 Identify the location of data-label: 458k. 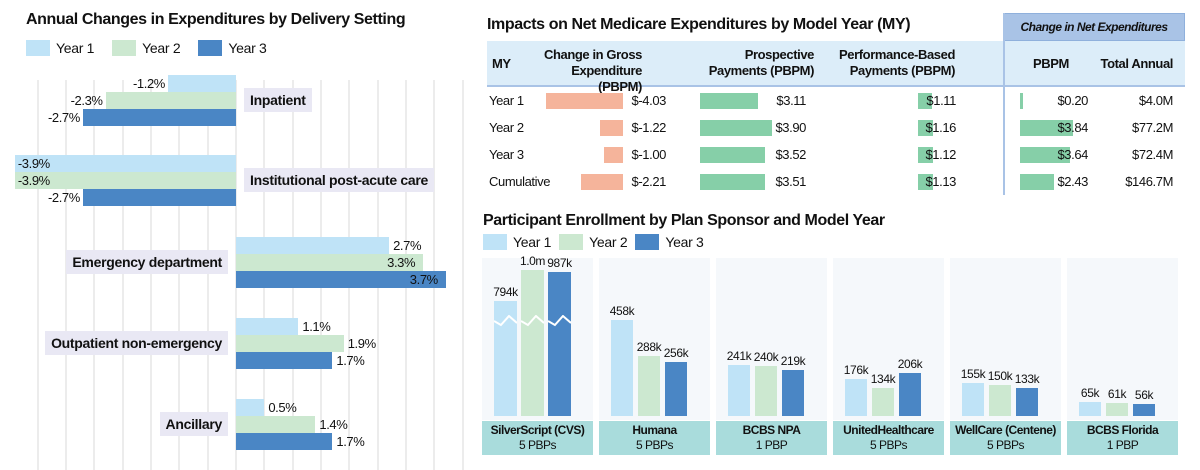
(622, 310).